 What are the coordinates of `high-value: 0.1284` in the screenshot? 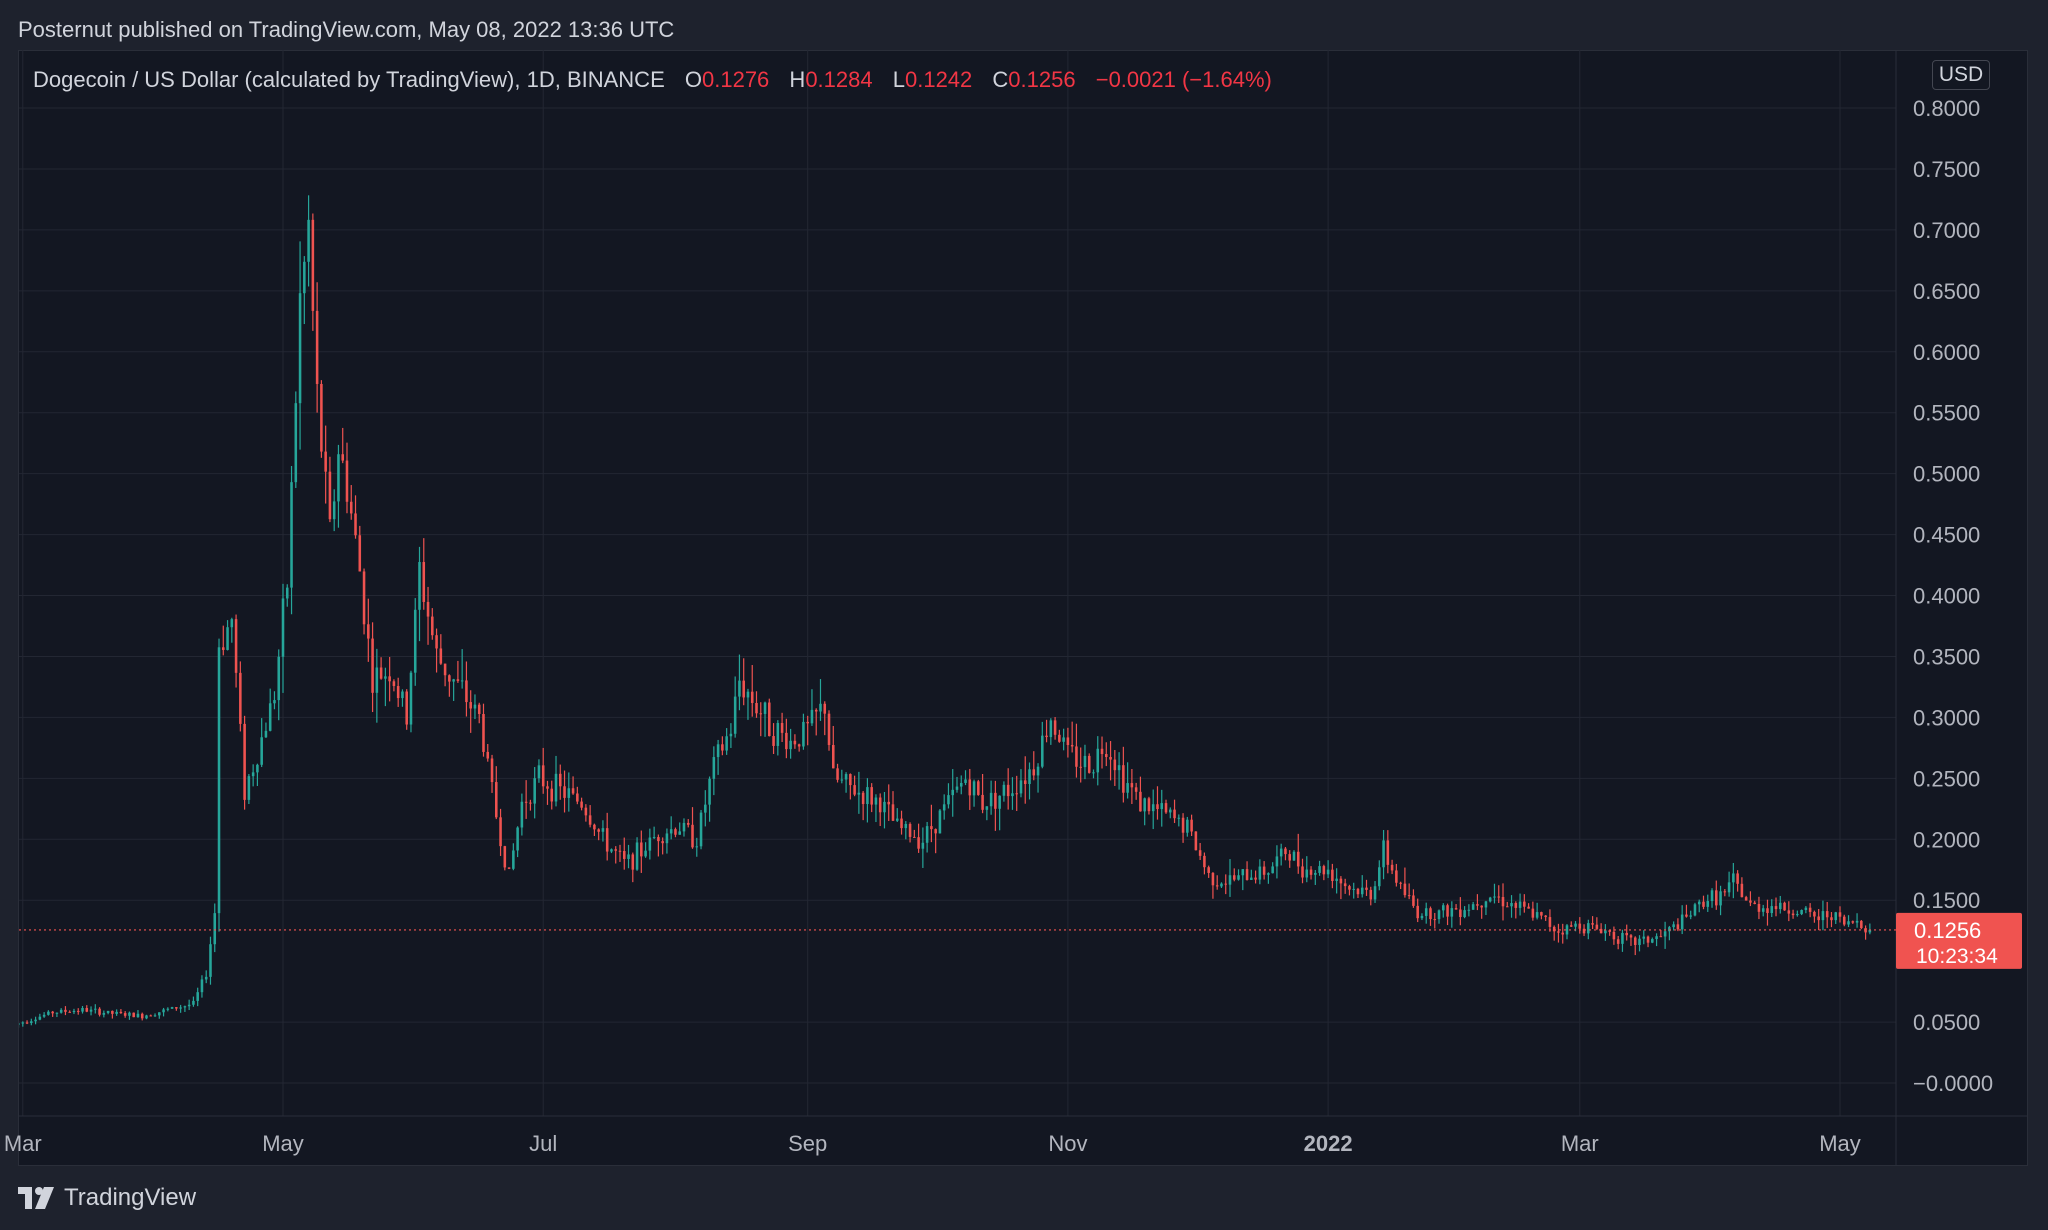 It's located at (839, 79).